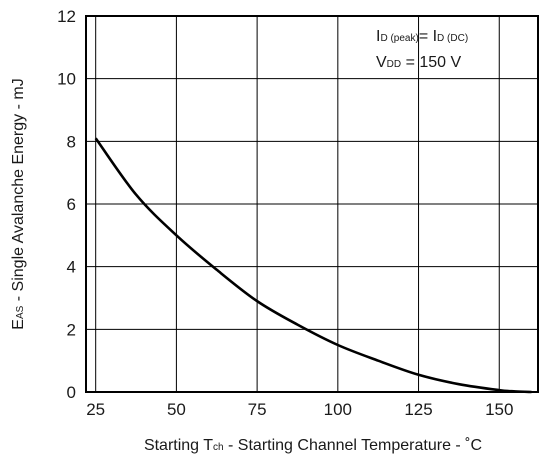  What do you see at coordinates (299, 409) in the screenshot?
I see `x-tick-labels: 25 50 75 100 125 150` at bounding box center [299, 409].